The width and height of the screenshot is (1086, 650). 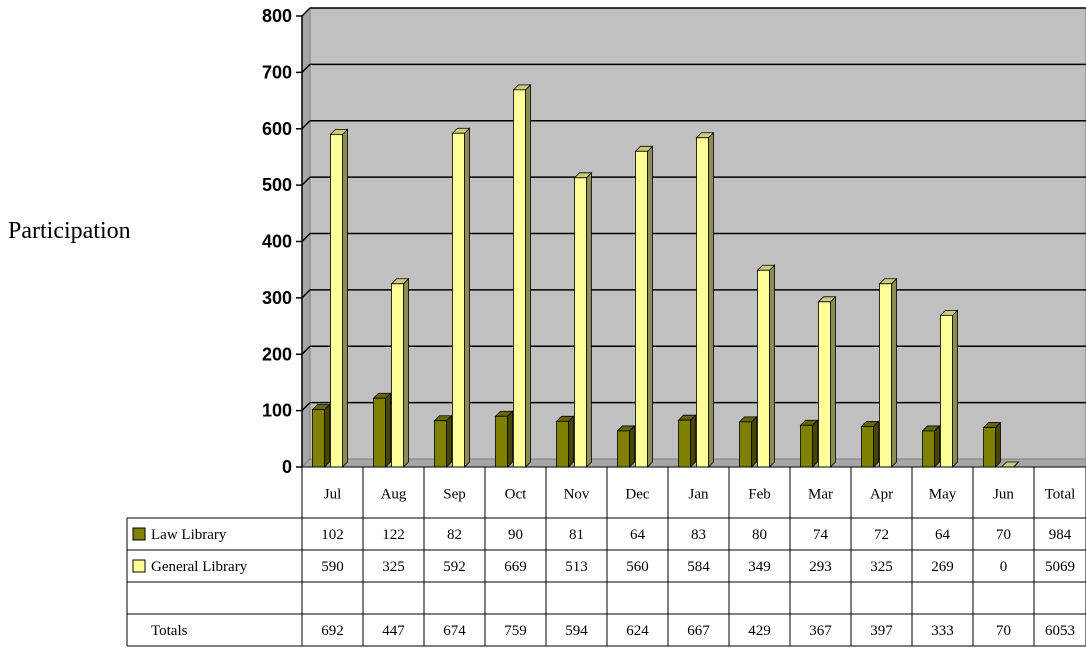 I want to click on table-total-label: 674, so click(x=454, y=631).